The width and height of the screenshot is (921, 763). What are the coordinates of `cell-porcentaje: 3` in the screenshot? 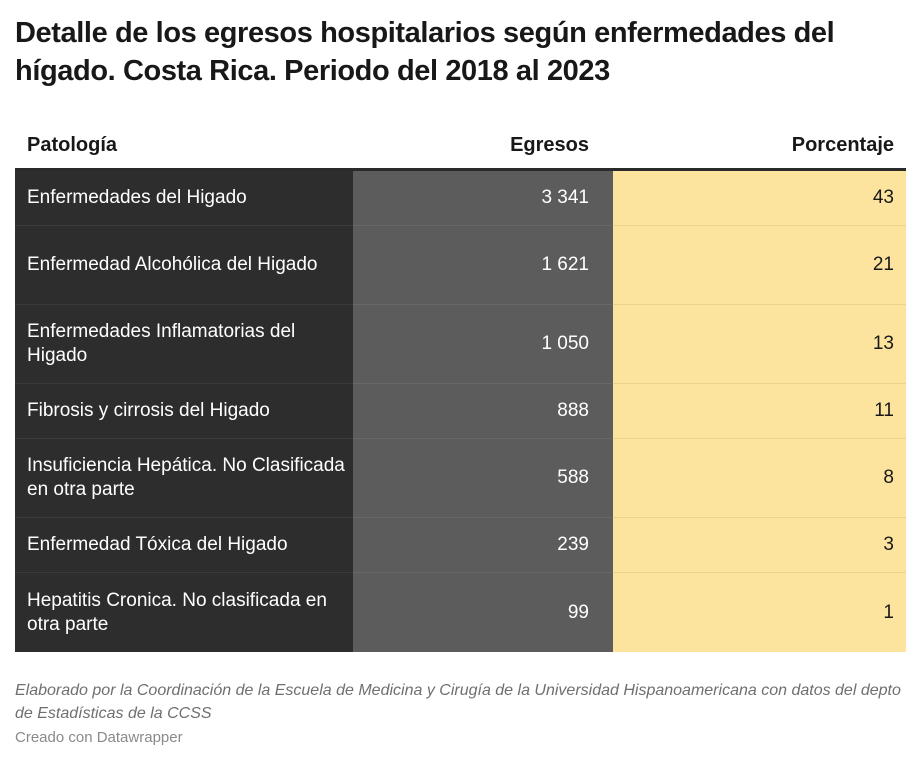 It's located at (759, 545).